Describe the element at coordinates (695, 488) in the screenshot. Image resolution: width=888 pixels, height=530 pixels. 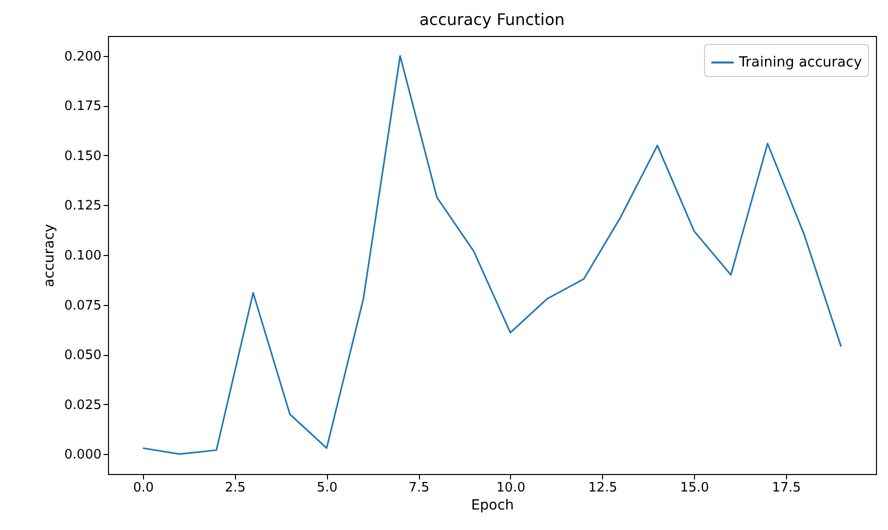
I see `x-tick-label: 15.0` at that location.